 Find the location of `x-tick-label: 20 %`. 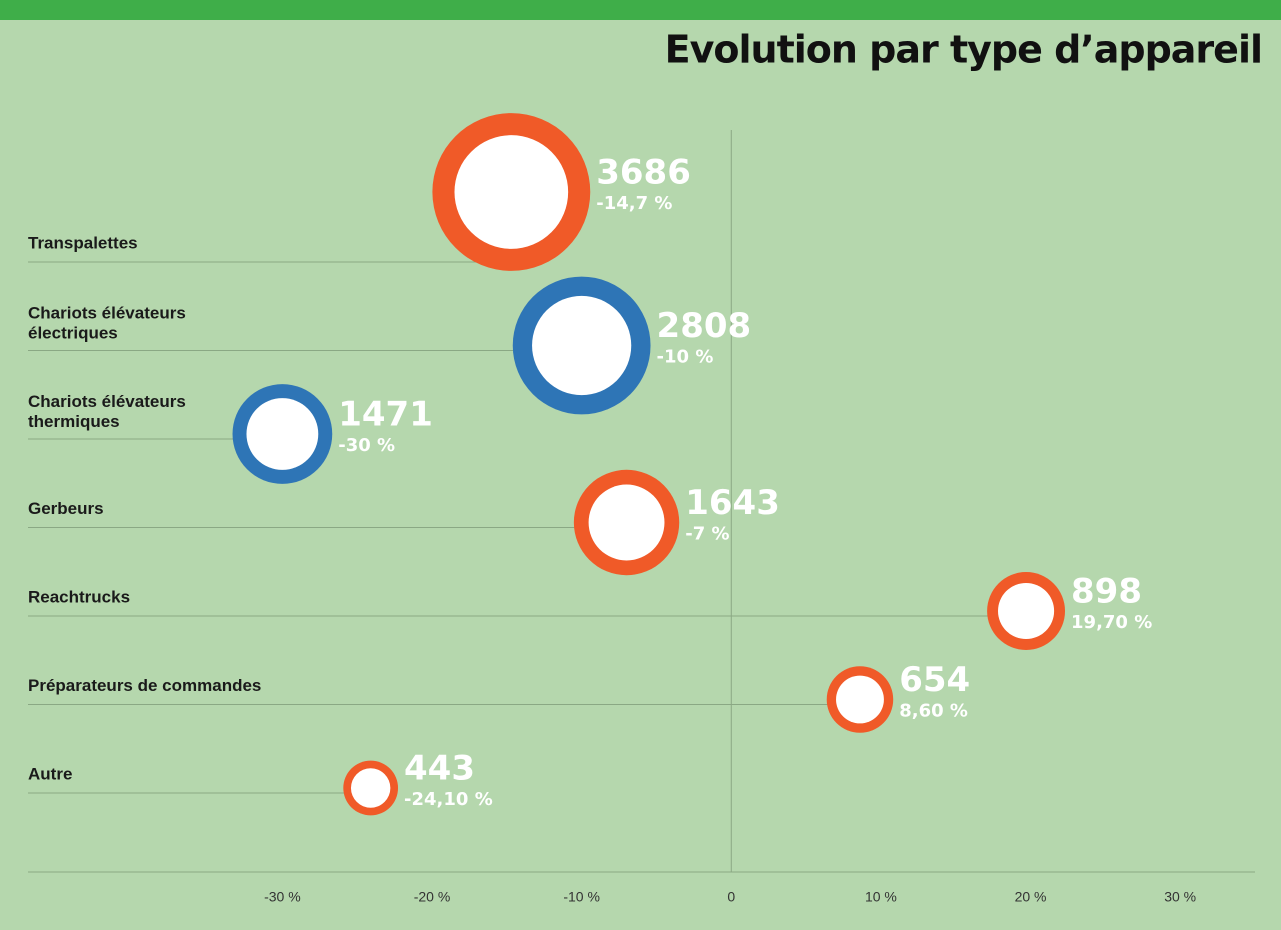

x-tick-label: 20 % is located at coordinates (1031, 897).